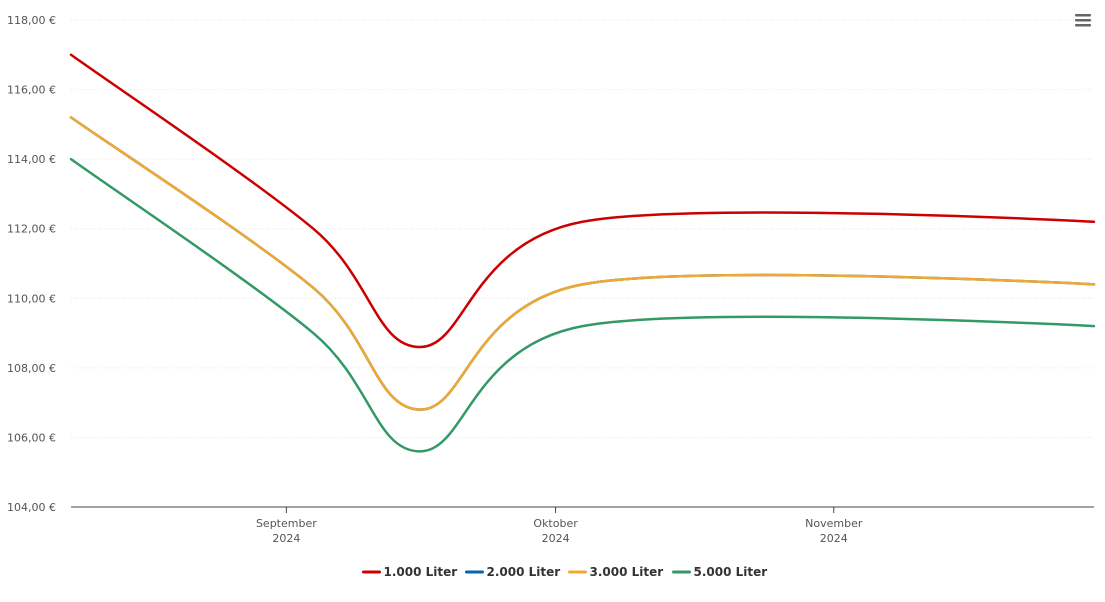 The width and height of the screenshot is (1105, 602). What do you see at coordinates (627, 572) in the screenshot?
I see `legend-label: 3.000 Liter` at bounding box center [627, 572].